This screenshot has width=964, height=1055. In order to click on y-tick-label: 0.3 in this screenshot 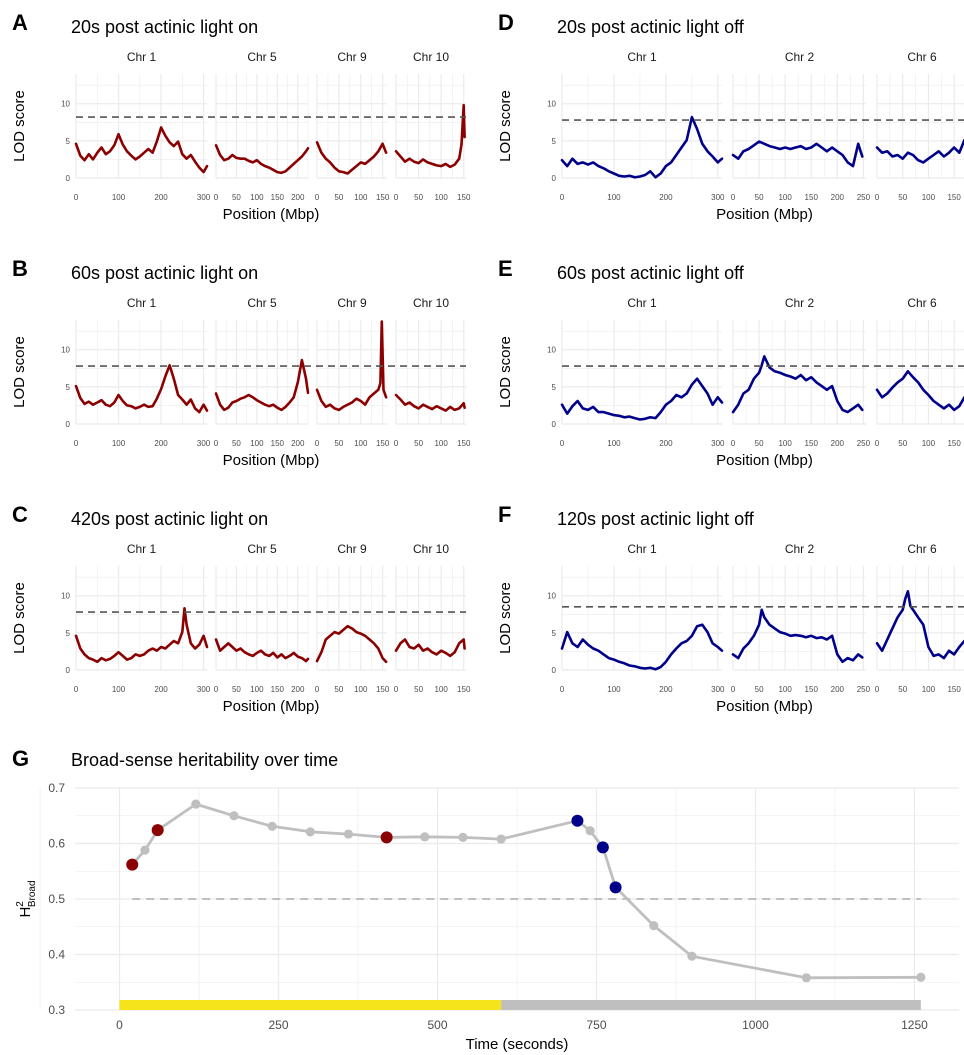, I will do `click(56, 1010)`.